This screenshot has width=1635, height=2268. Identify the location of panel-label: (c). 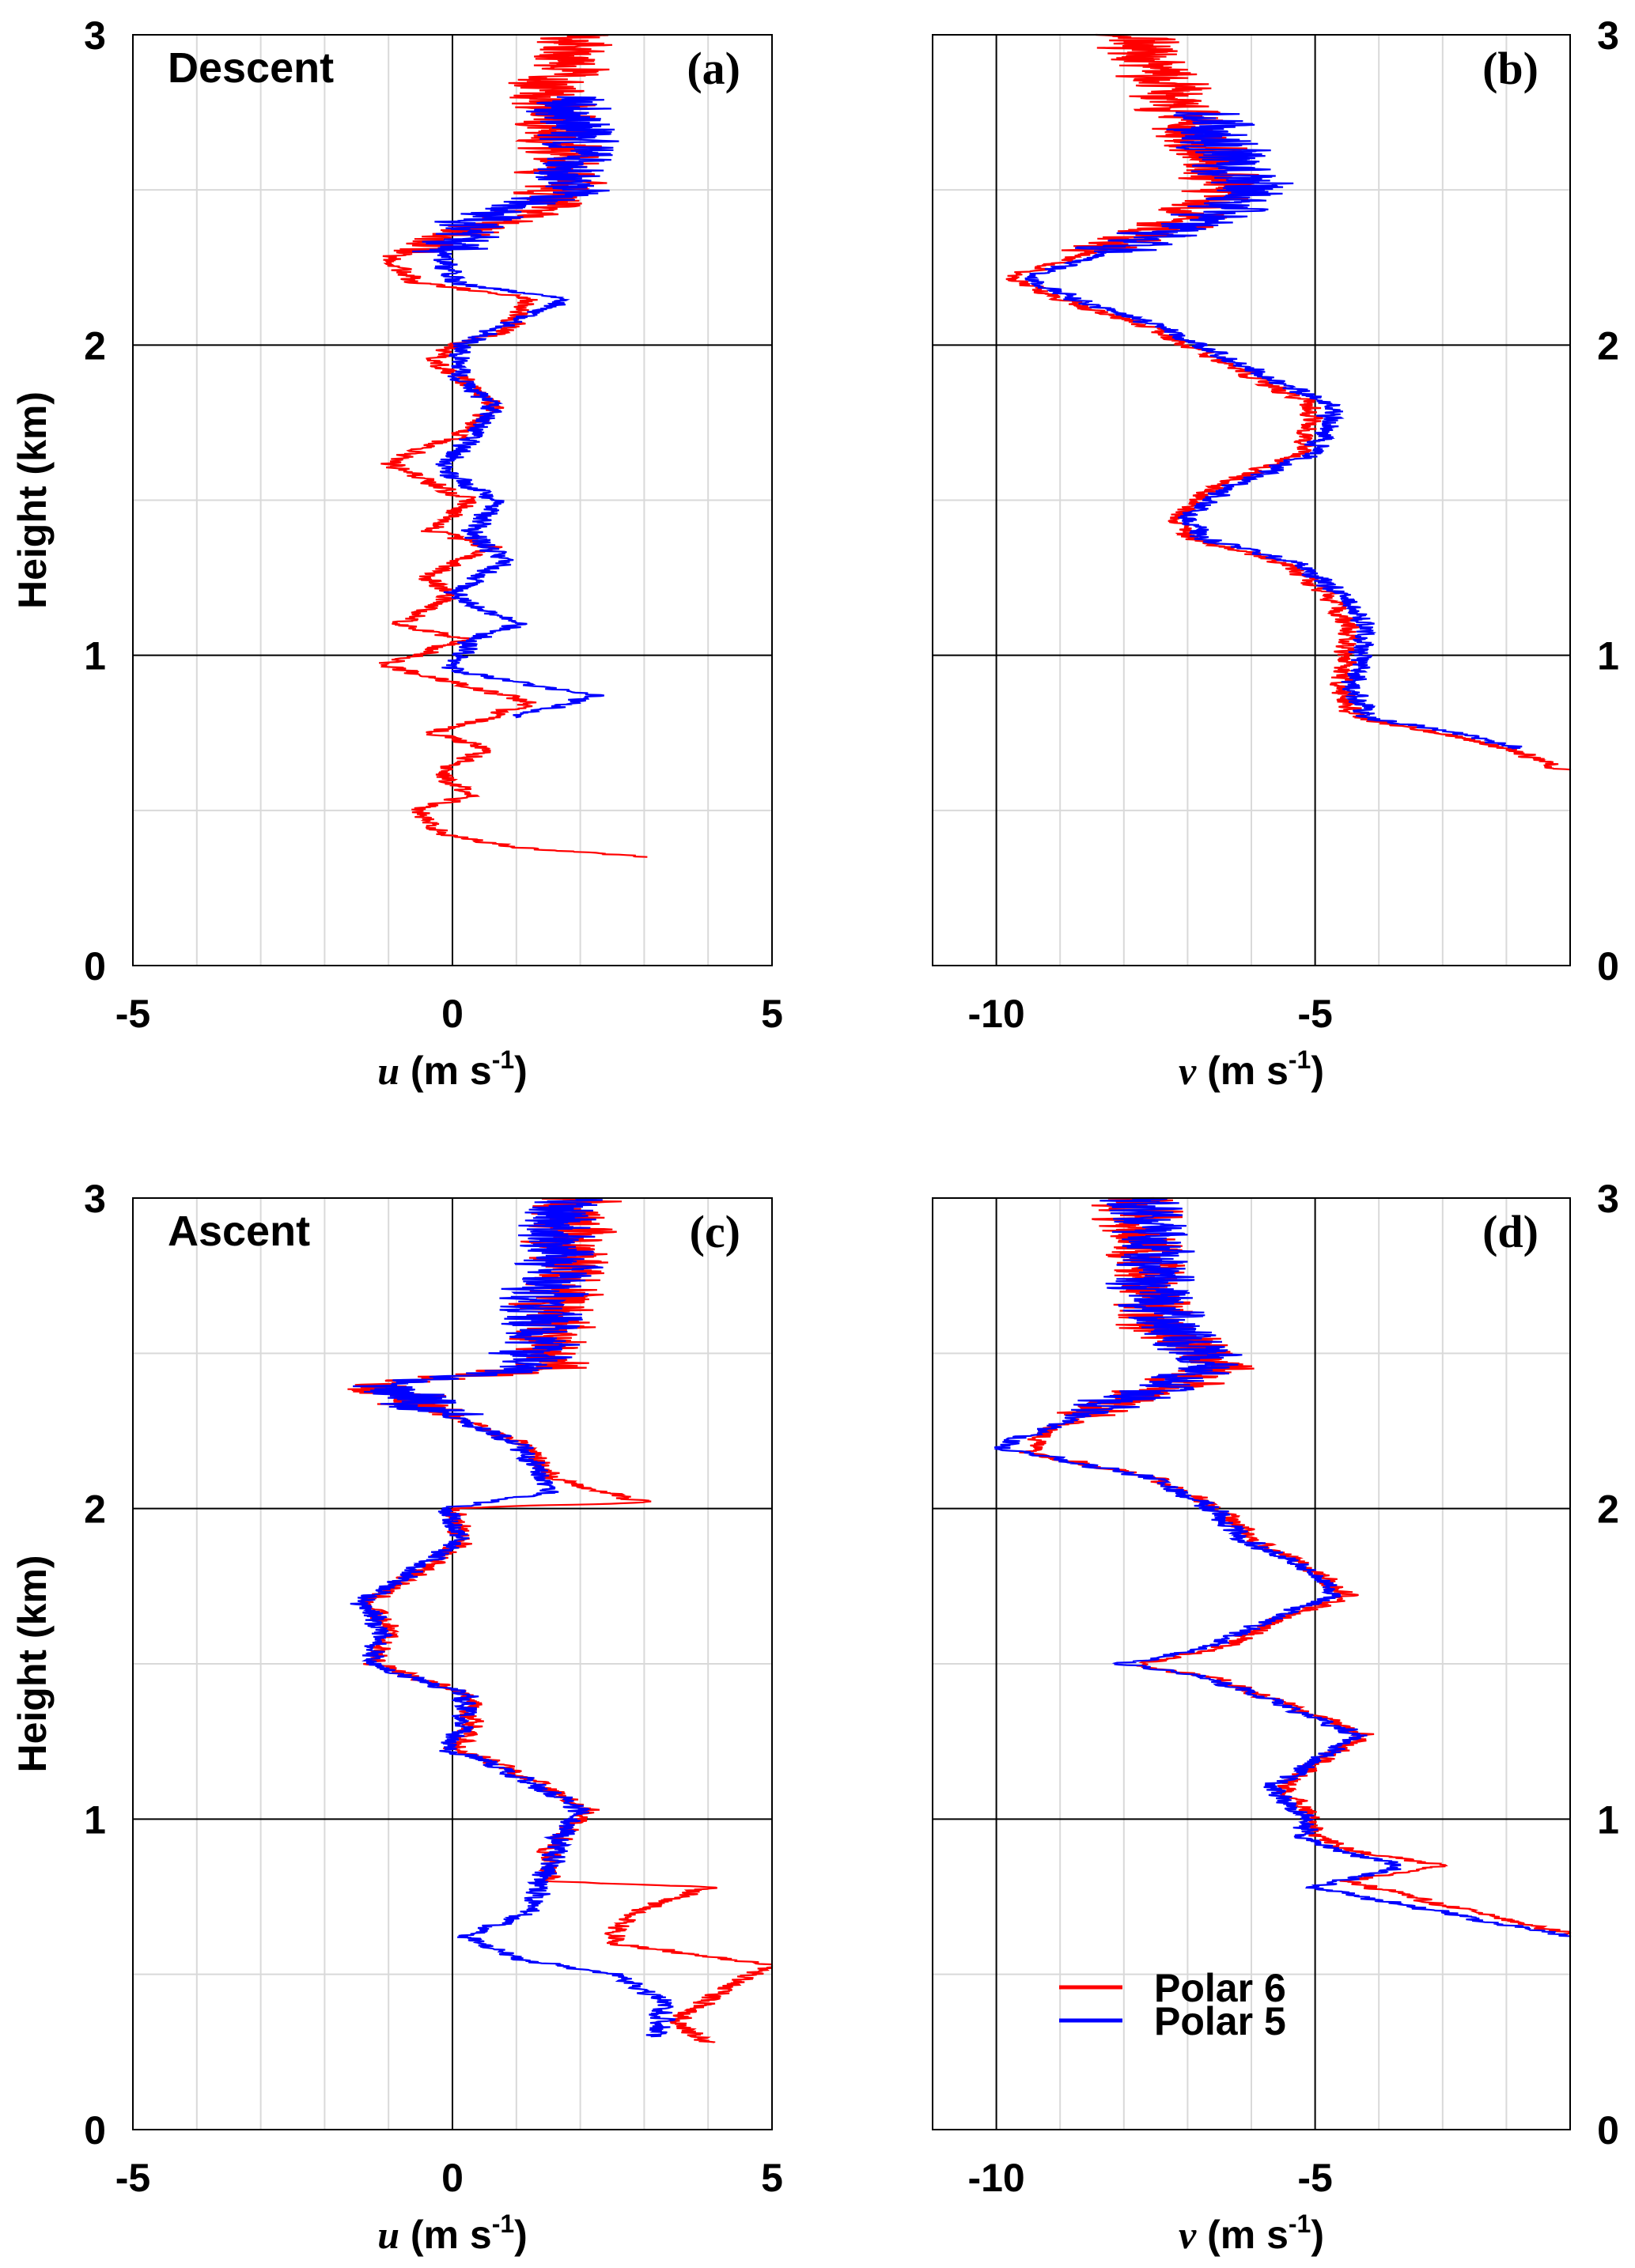
(715, 1231).